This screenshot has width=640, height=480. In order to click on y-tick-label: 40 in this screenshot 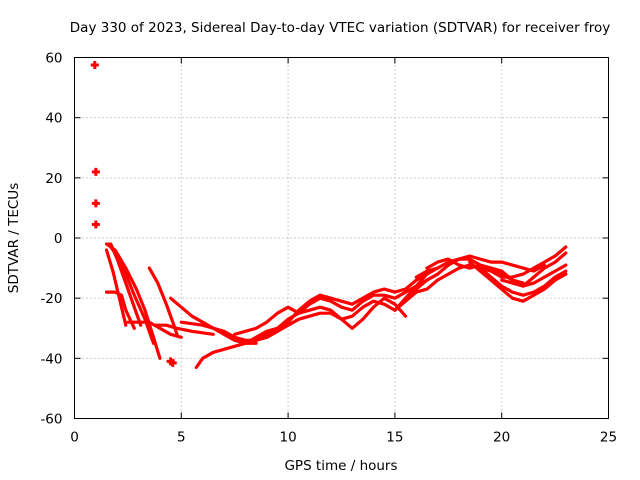, I will do `click(53, 119)`.